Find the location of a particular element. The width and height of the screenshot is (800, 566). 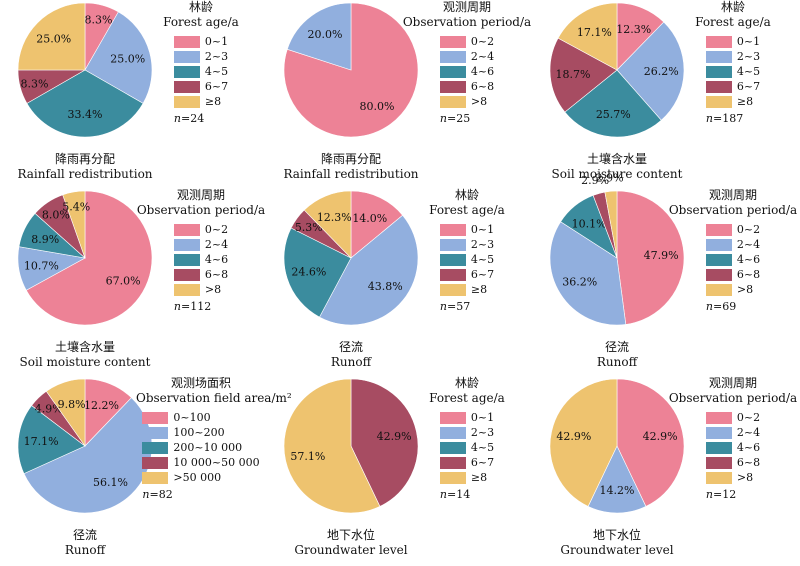

chart-caption: 地下水位 Groundwater level is located at coordinates (617, 543).